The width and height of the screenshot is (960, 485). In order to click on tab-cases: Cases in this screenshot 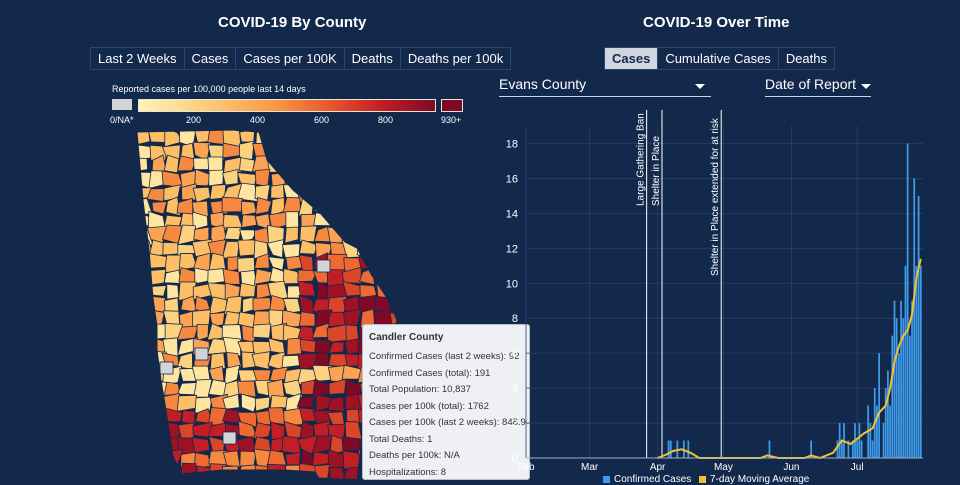, I will do `click(210, 58)`.